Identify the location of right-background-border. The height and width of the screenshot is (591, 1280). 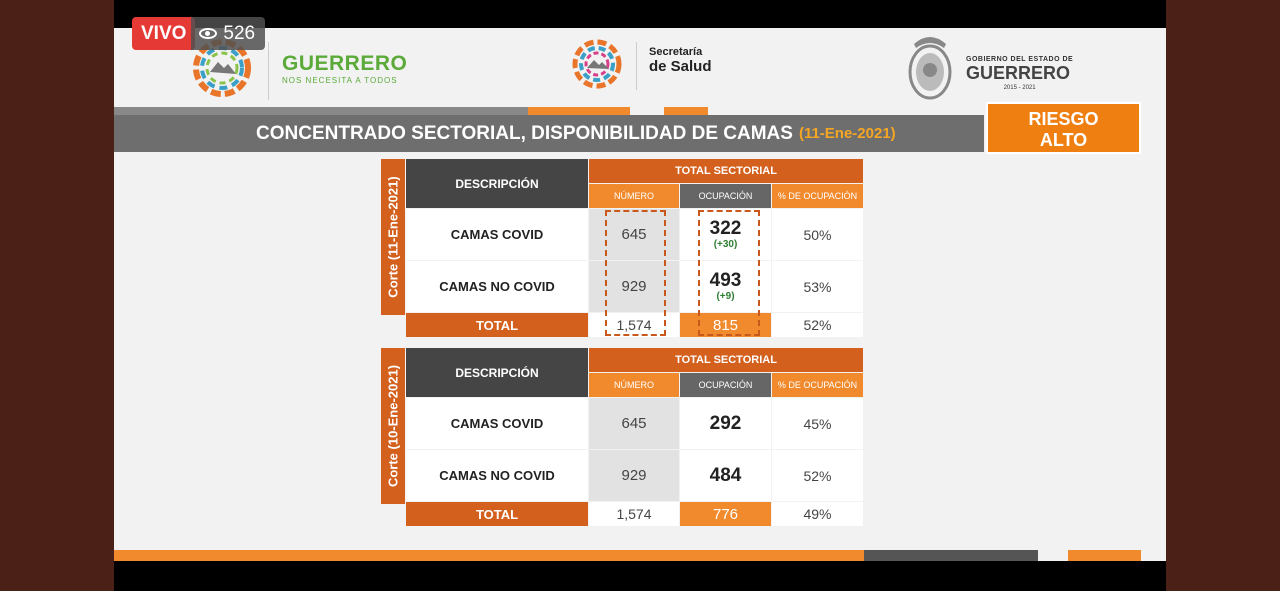
(1223, 295).